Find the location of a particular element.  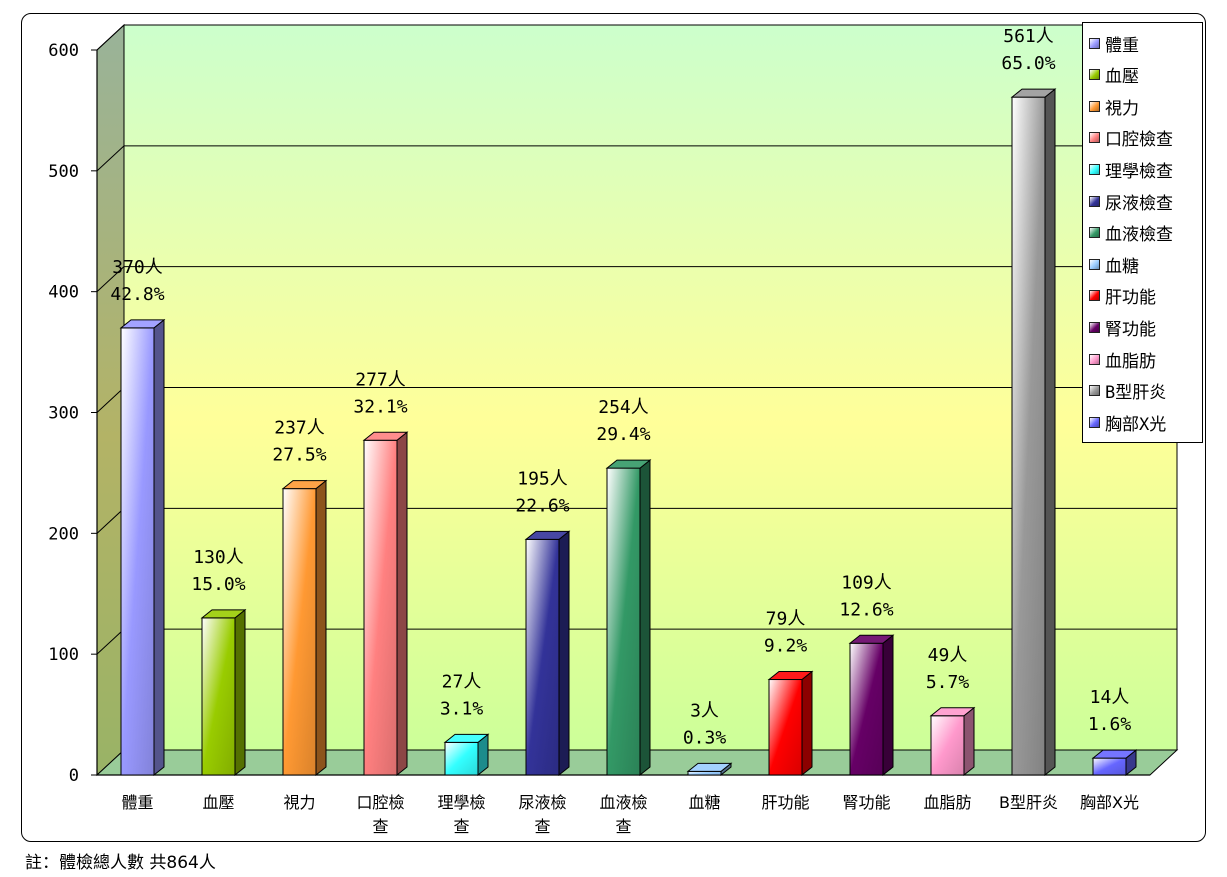

legend-item: 肝功能 is located at coordinates (1122, 297).